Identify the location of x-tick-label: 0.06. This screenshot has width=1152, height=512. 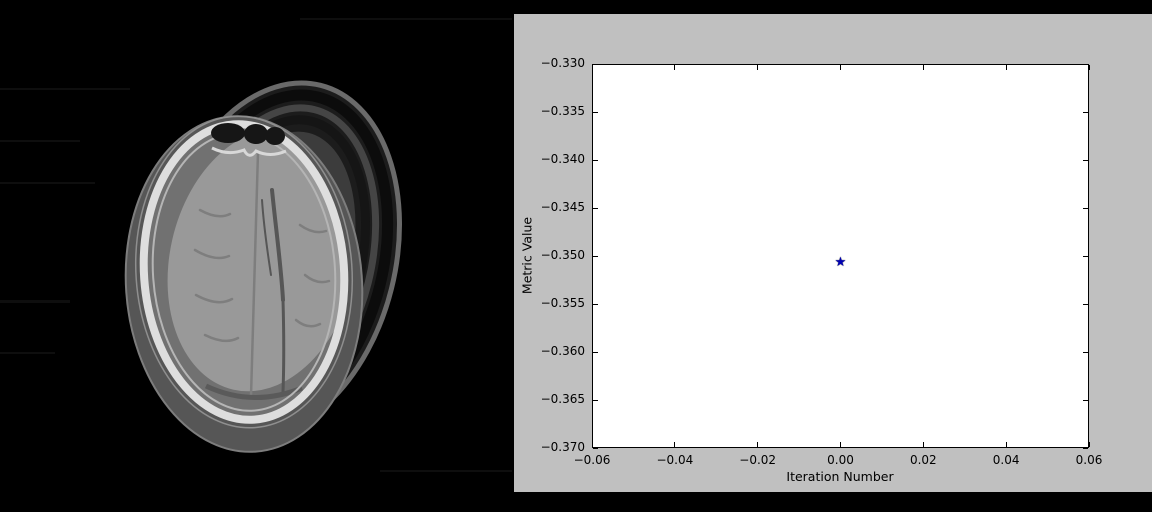
(1089, 460).